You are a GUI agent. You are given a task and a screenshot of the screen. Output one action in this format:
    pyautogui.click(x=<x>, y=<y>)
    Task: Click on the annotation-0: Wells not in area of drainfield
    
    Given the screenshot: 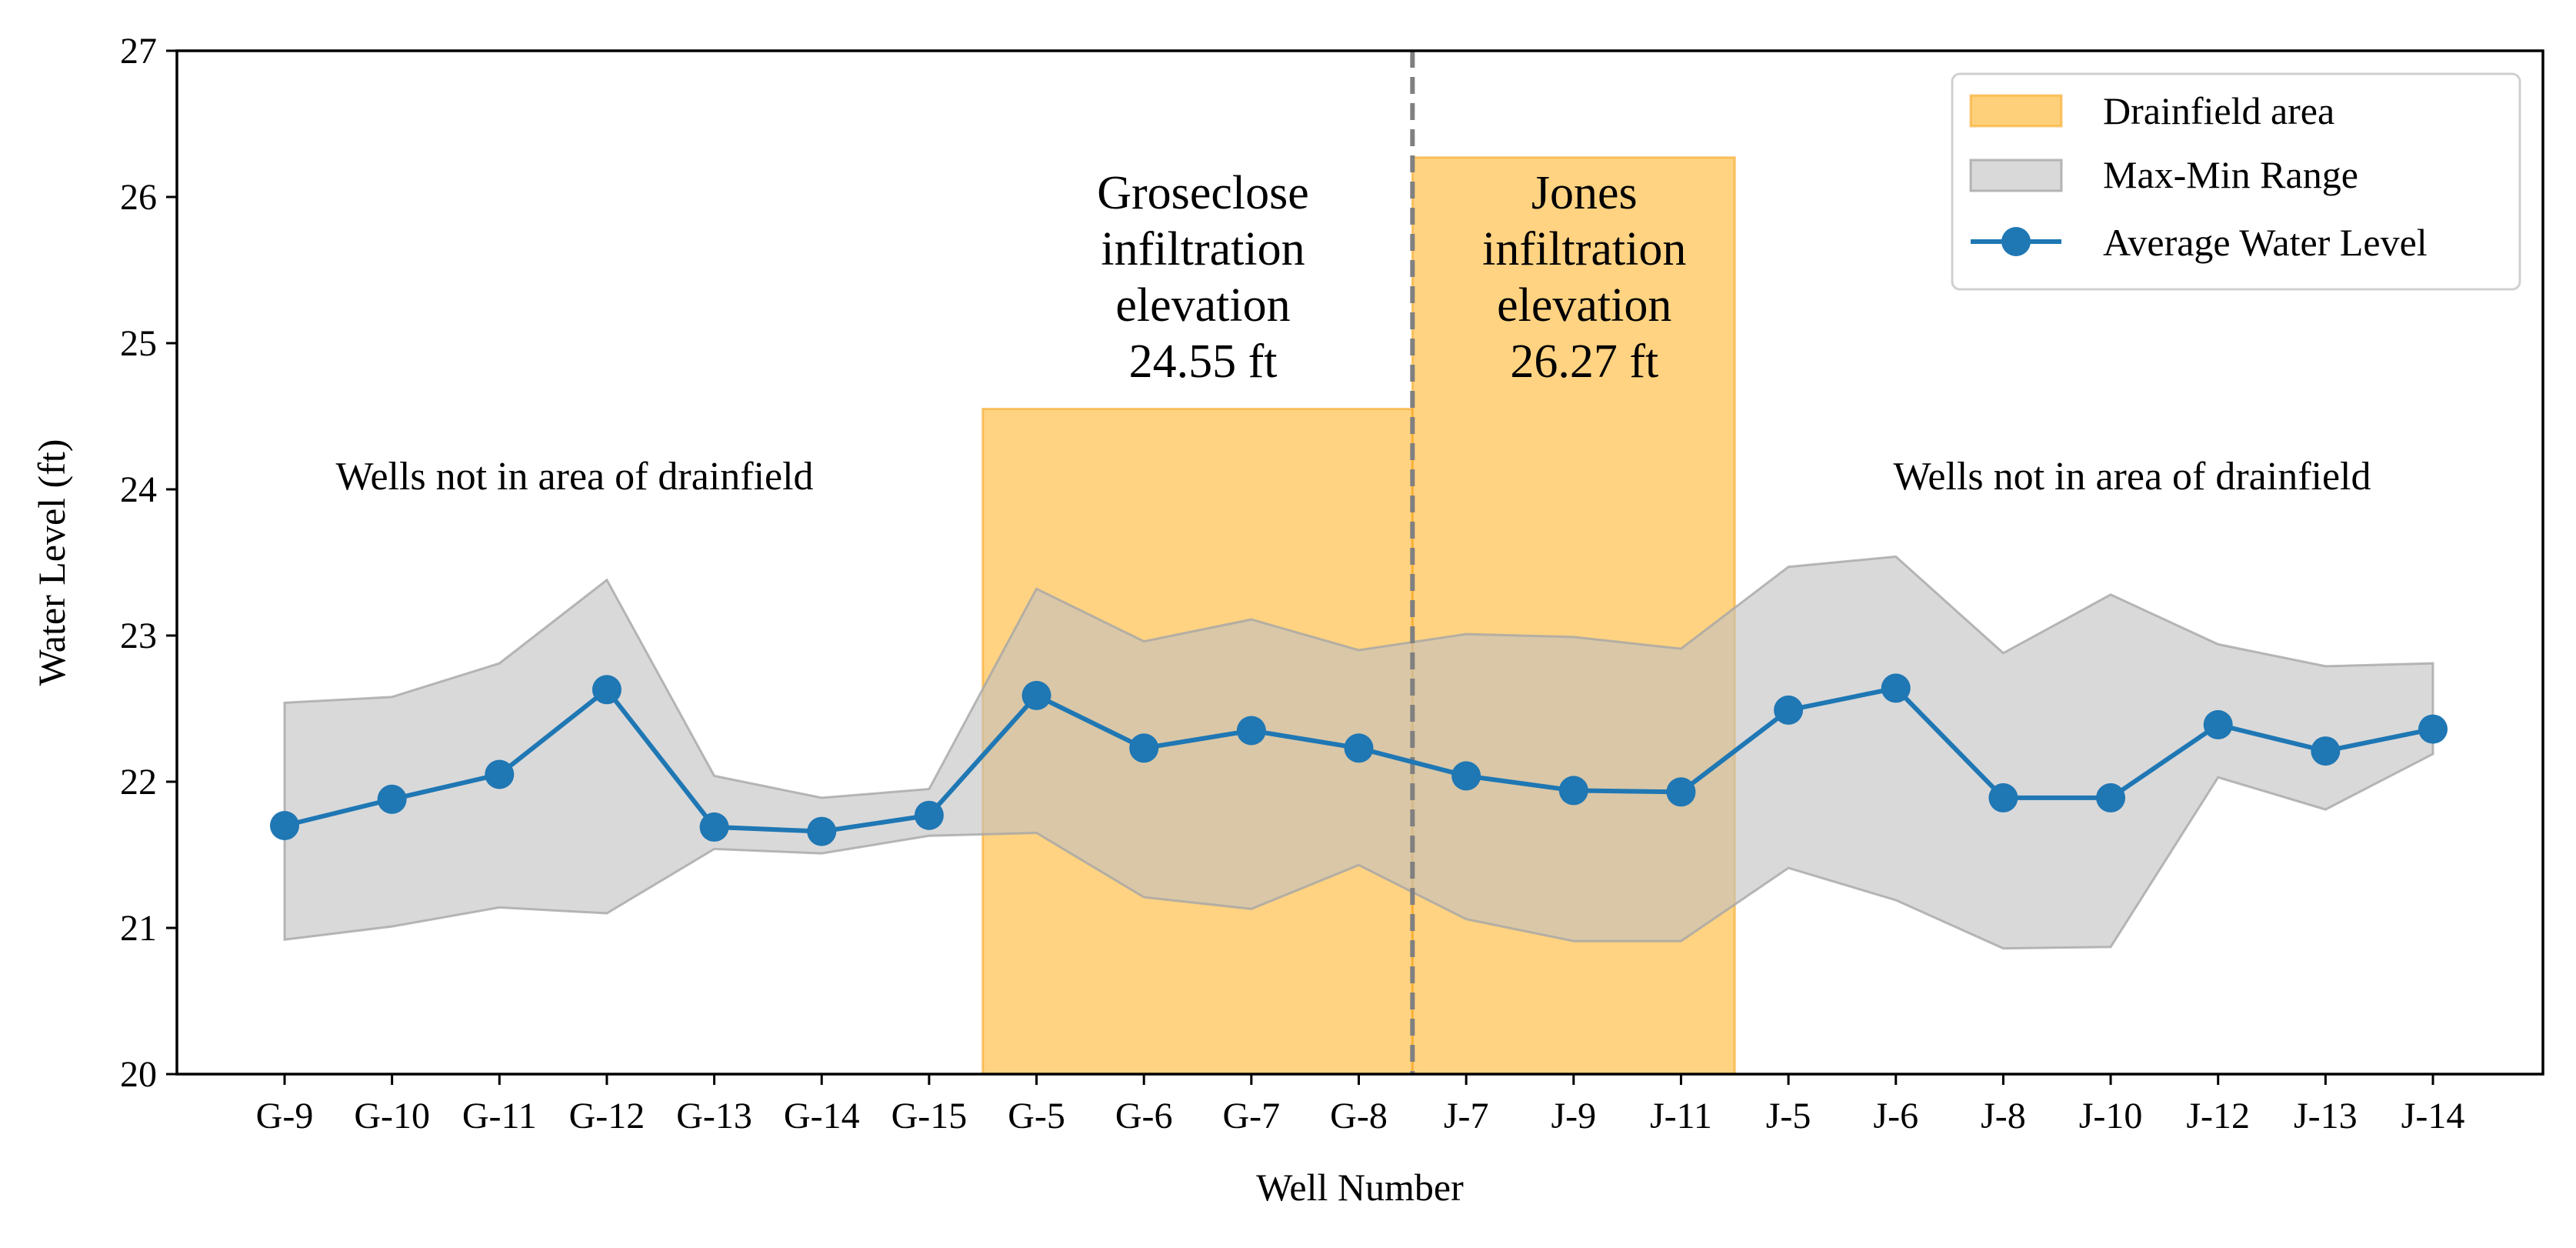 What is the action you would take?
    pyautogui.click(x=575, y=477)
    